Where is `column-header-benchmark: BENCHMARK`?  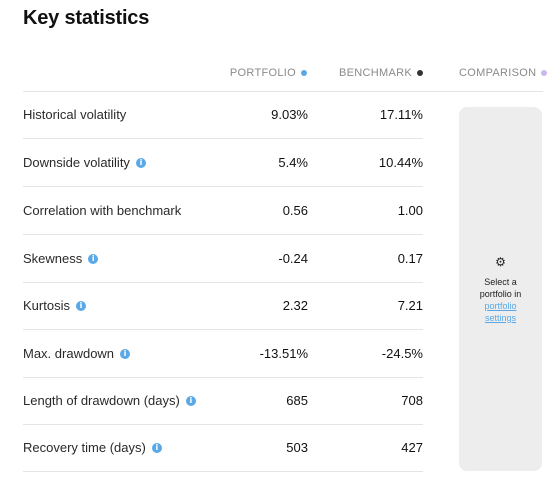 column-header-benchmark: BENCHMARK is located at coordinates (381, 73).